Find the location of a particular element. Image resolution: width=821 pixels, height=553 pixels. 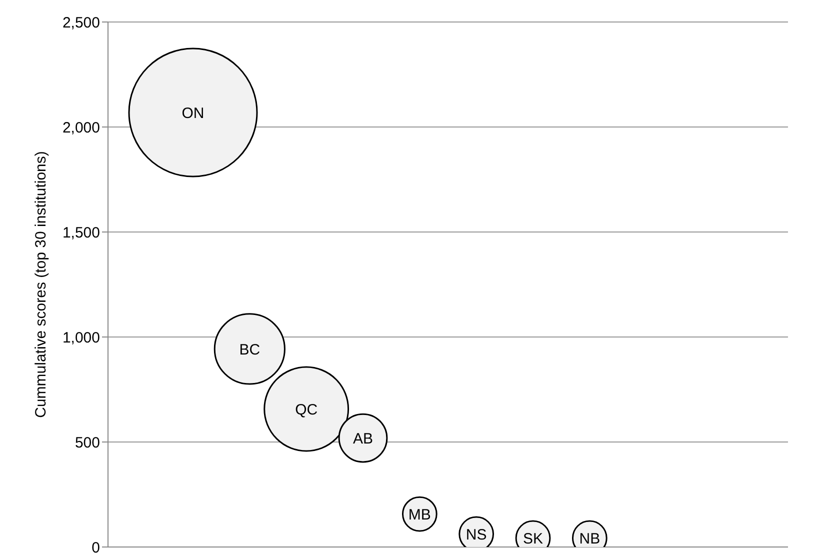

annotation: NS is located at coordinates (476, 535).